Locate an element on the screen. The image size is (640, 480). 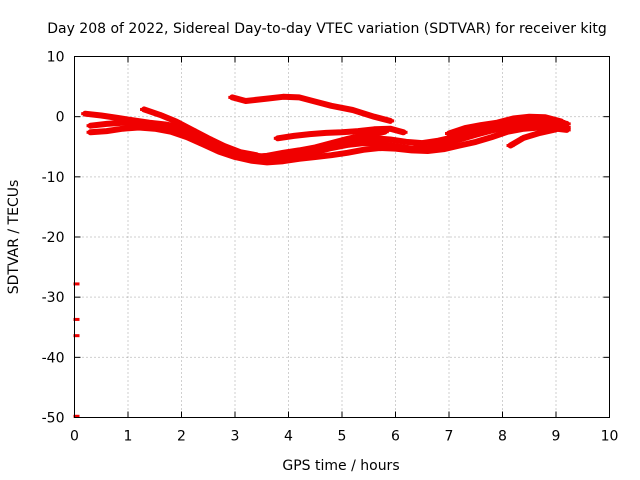
x-tick-label: 9 is located at coordinates (556, 437).